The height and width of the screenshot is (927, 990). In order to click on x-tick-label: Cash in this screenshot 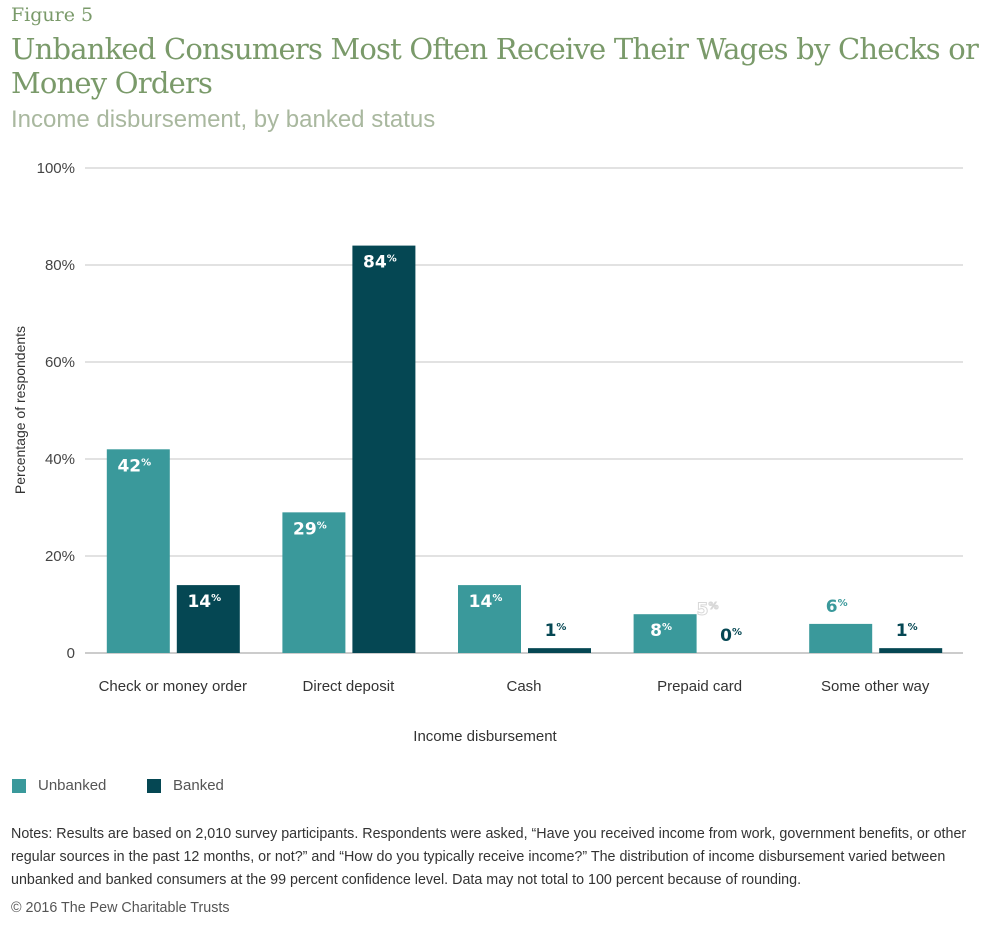, I will do `click(523, 686)`.